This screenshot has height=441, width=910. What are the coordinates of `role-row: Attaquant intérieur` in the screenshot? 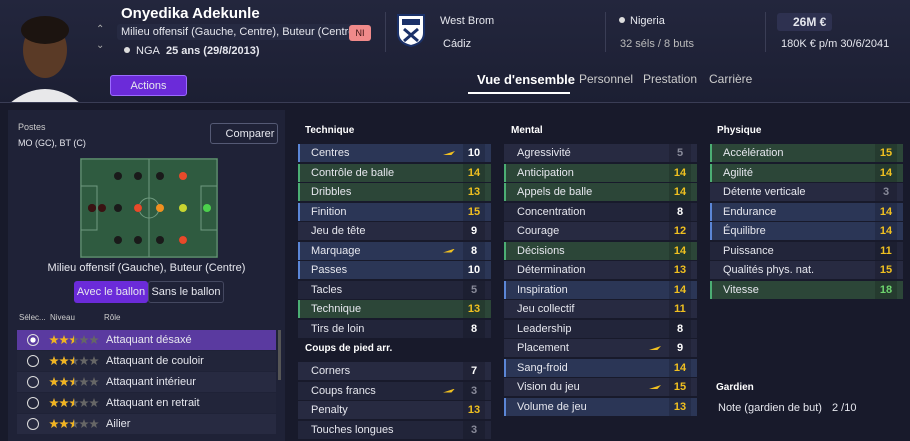 It's located at (146, 382).